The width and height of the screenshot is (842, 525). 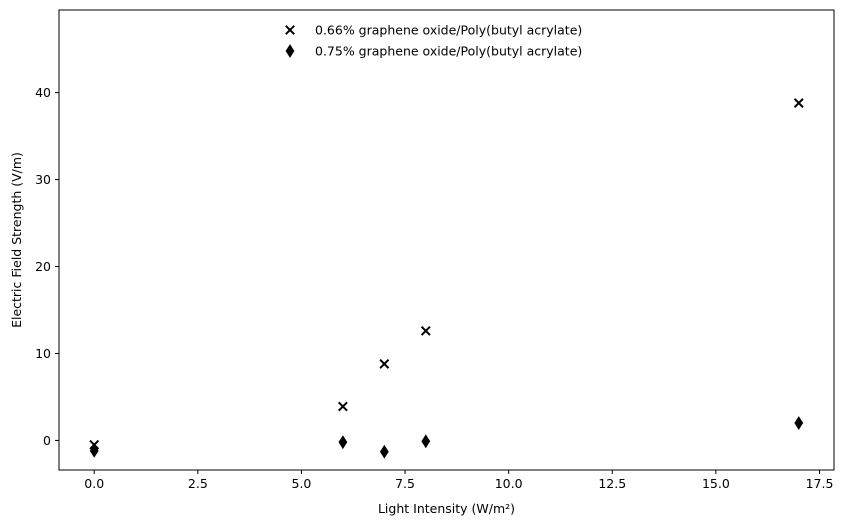 I want to click on x-tick-label: 10.0, so click(x=509, y=483).